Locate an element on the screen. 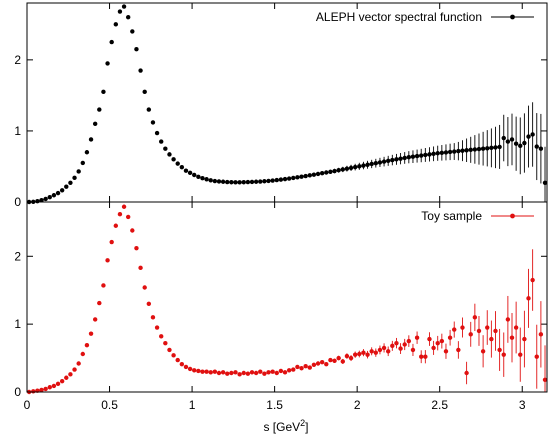 Image resolution: width=550 pixels, height=439 pixels. bottom-legend: Toy sample is located at coordinates (477, 216).